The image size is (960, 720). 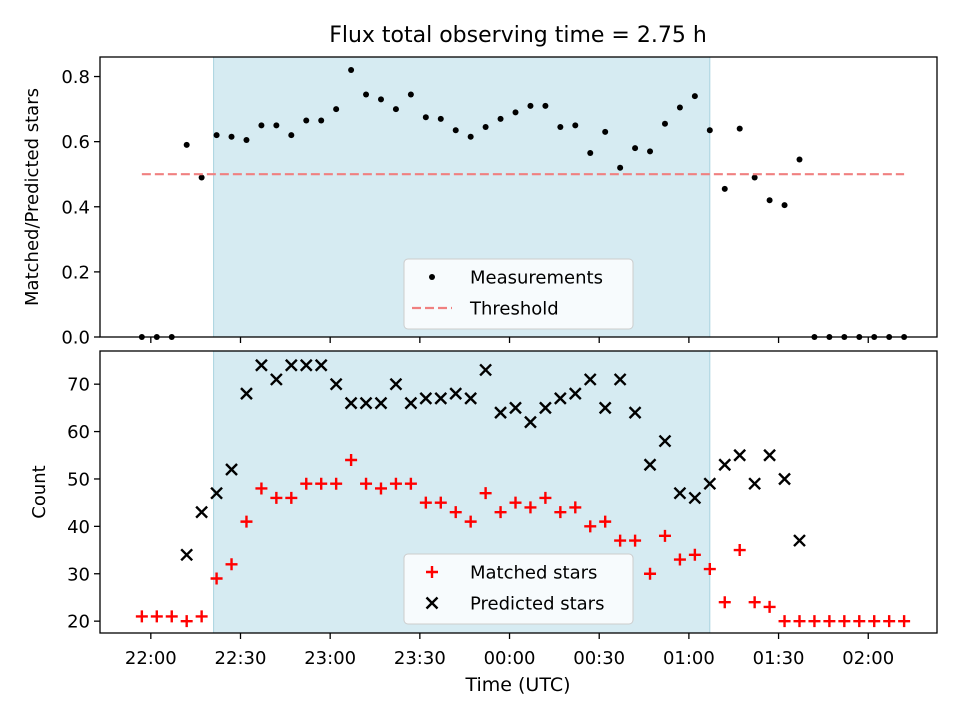 I want to click on y-tick-label: 70, so click(x=78, y=385).